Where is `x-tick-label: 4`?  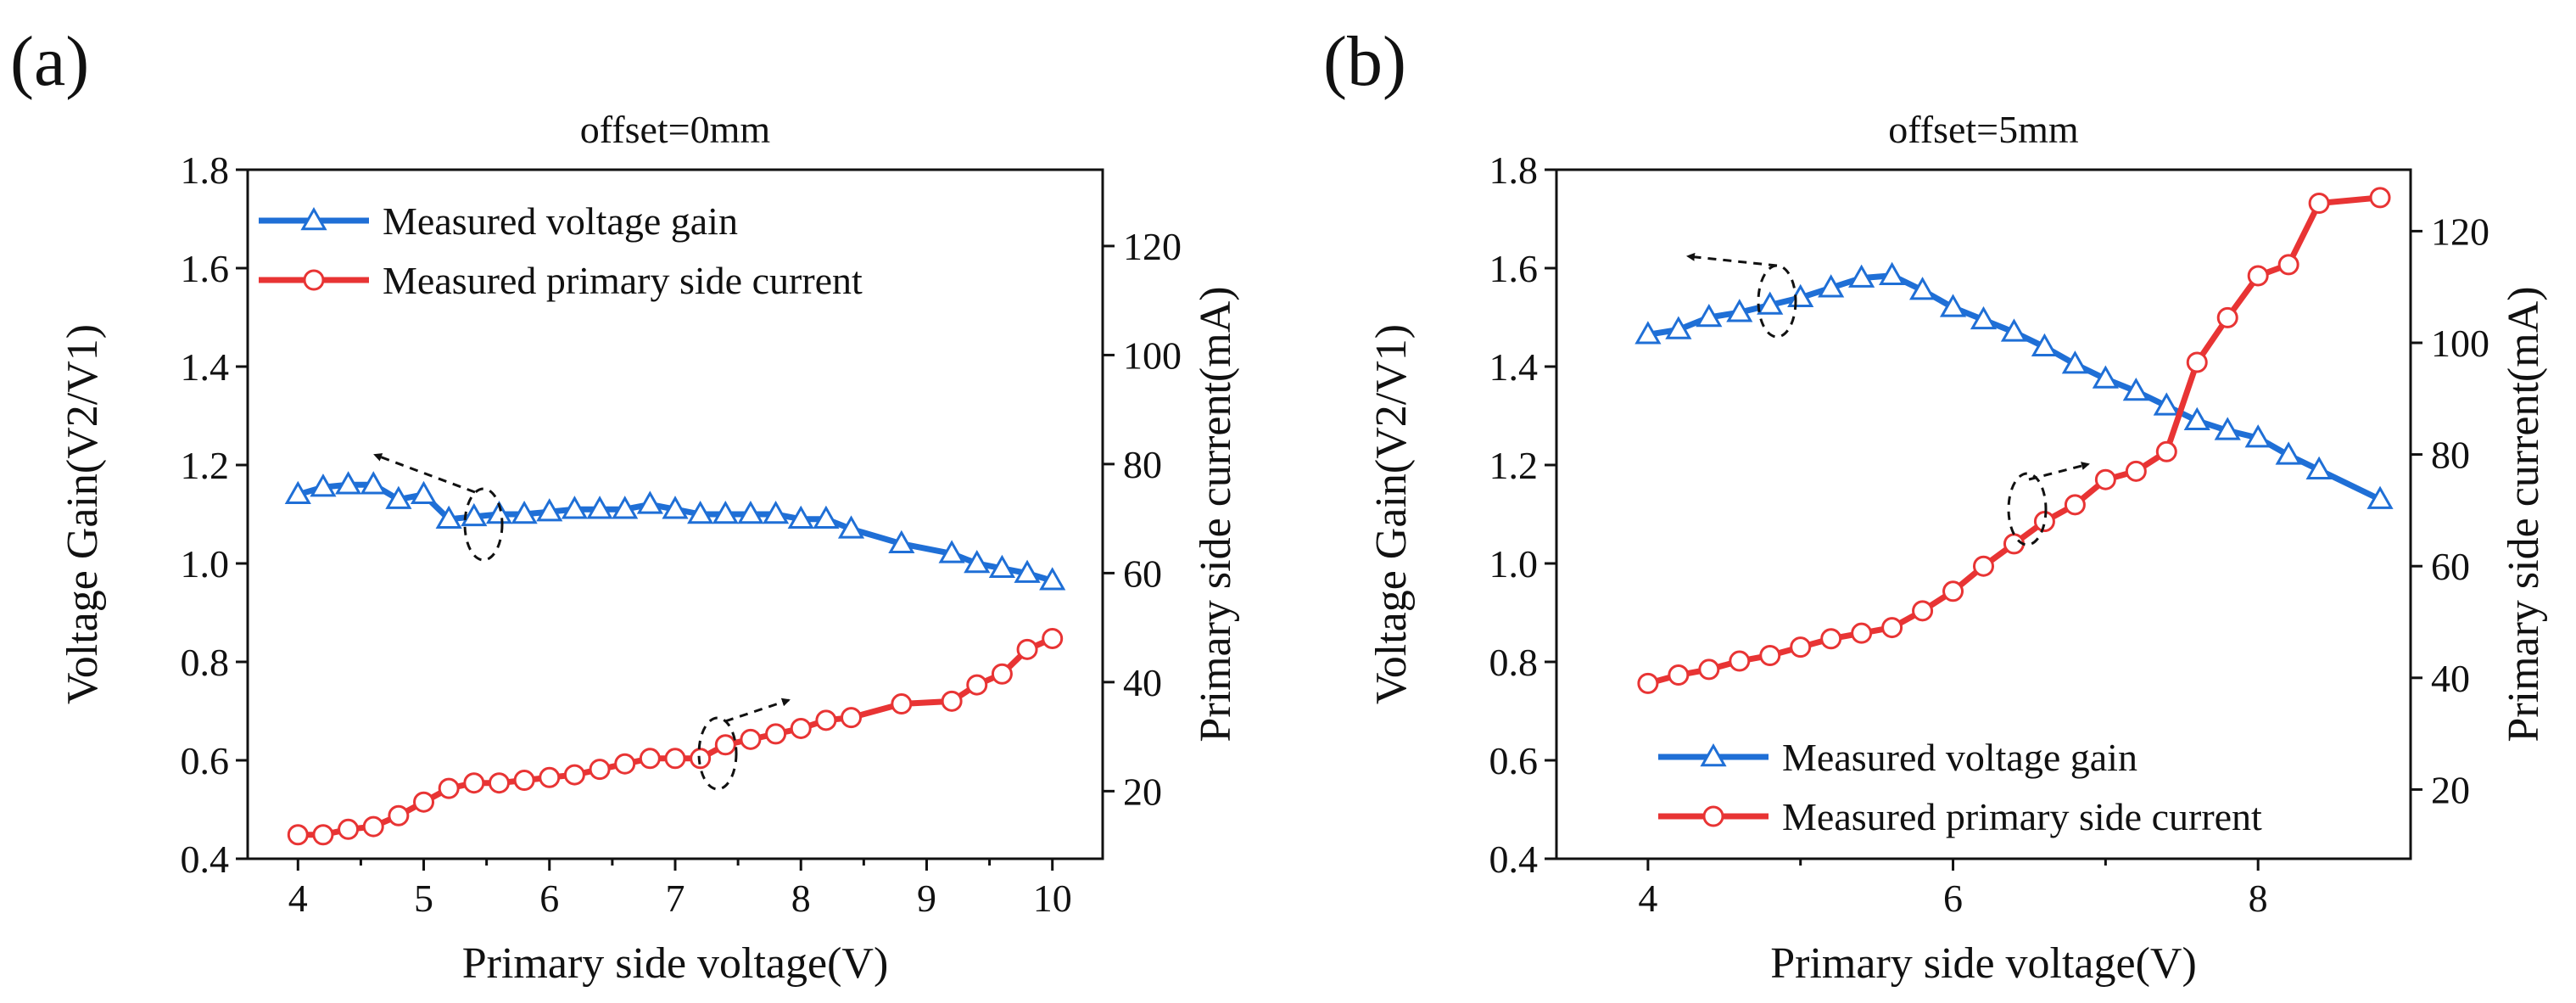 x-tick-label: 4 is located at coordinates (1647, 899).